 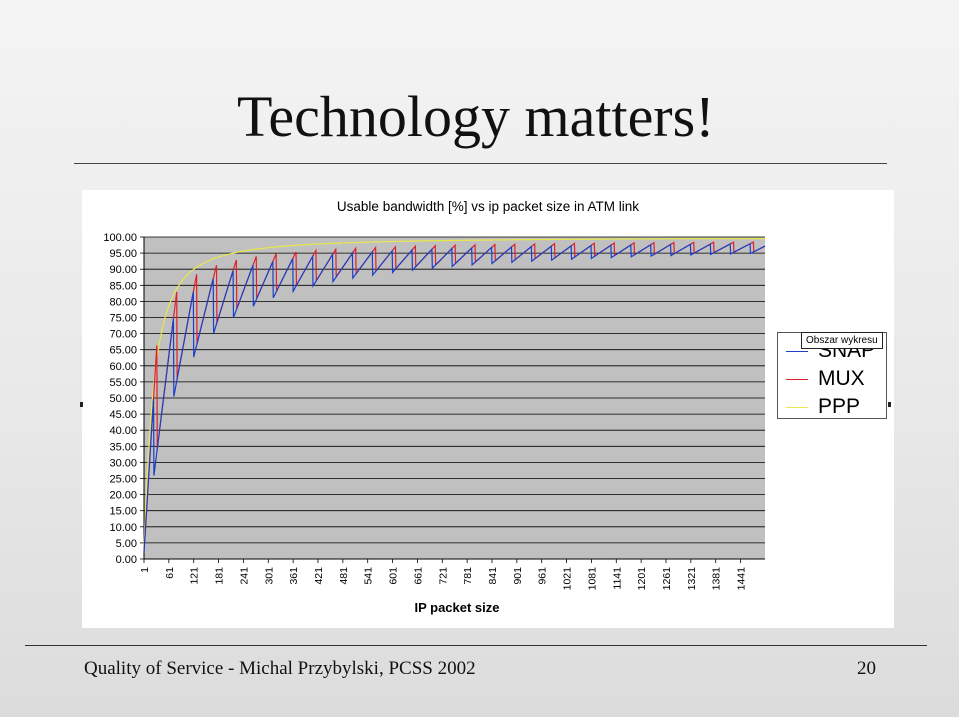 What do you see at coordinates (123, 512) in the screenshot?
I see `y-tick-label: 15.00` at bounding box center [123, 512].